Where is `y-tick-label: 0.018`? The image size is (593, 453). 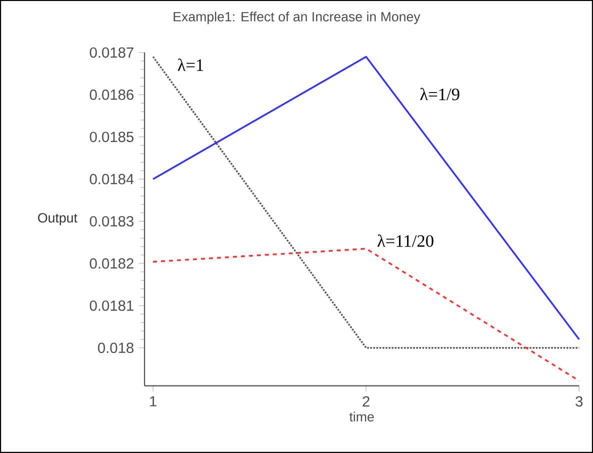
y-tick-label: 0.018 is located at coordinates (116, 348).